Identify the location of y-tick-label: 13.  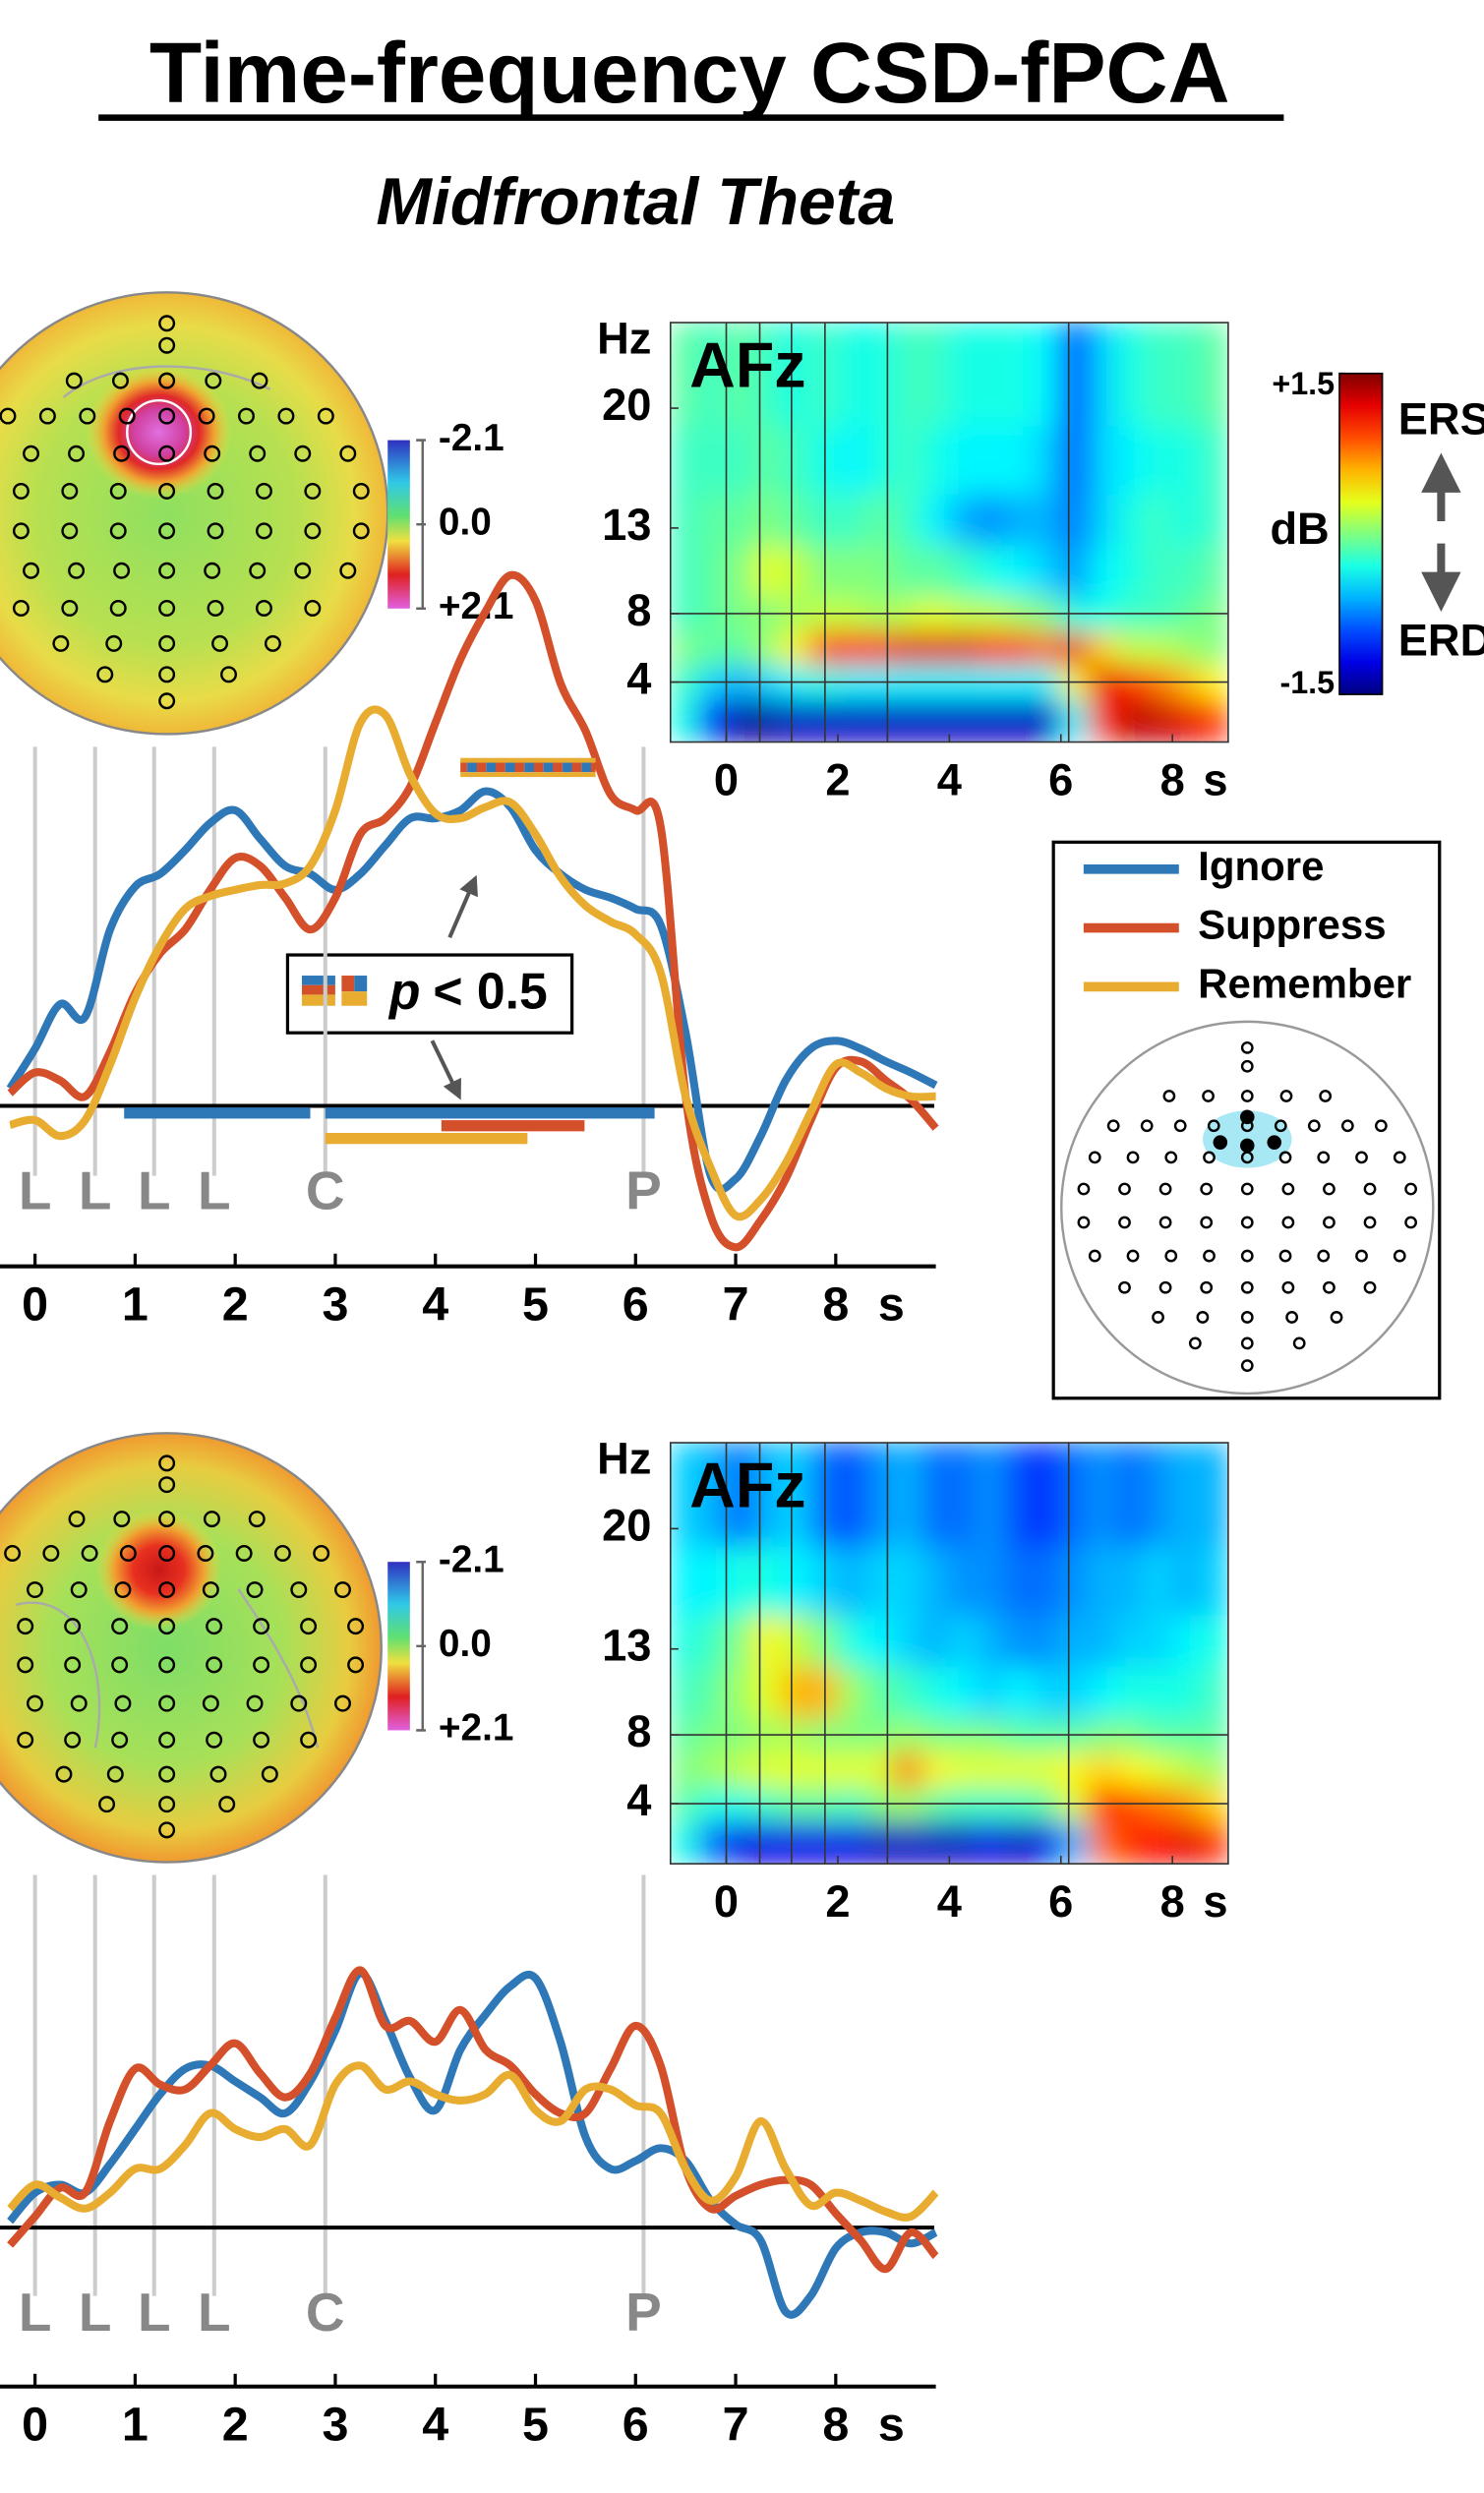
(627, 525).